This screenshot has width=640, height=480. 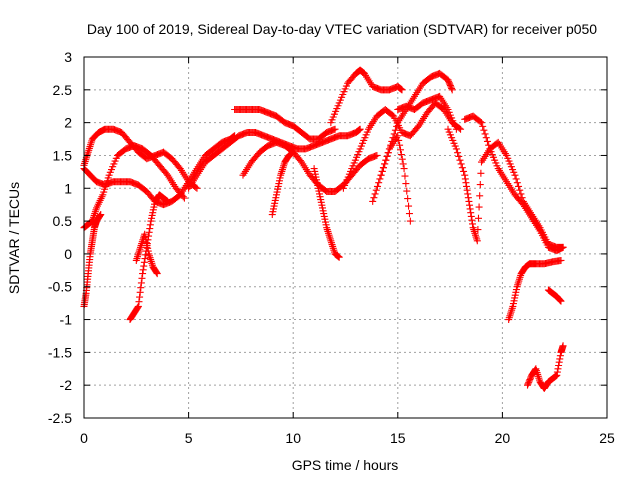 I want to click on y-tick-label: 2, so click(x=68, y=123).